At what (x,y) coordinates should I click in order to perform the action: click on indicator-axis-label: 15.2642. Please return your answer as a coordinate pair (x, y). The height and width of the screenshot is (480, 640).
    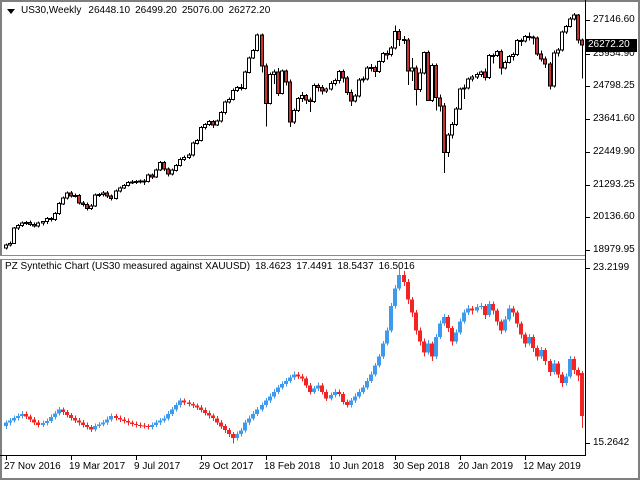
    Looking at the image, I should click on (611, 442).